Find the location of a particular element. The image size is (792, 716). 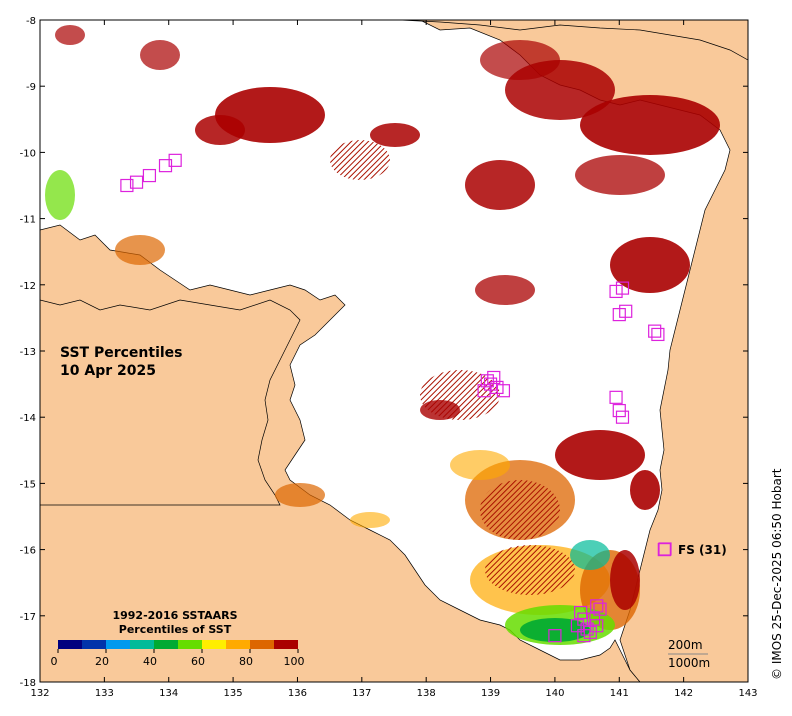

x-tick-label: 141 is located at coordinates (619, 693).